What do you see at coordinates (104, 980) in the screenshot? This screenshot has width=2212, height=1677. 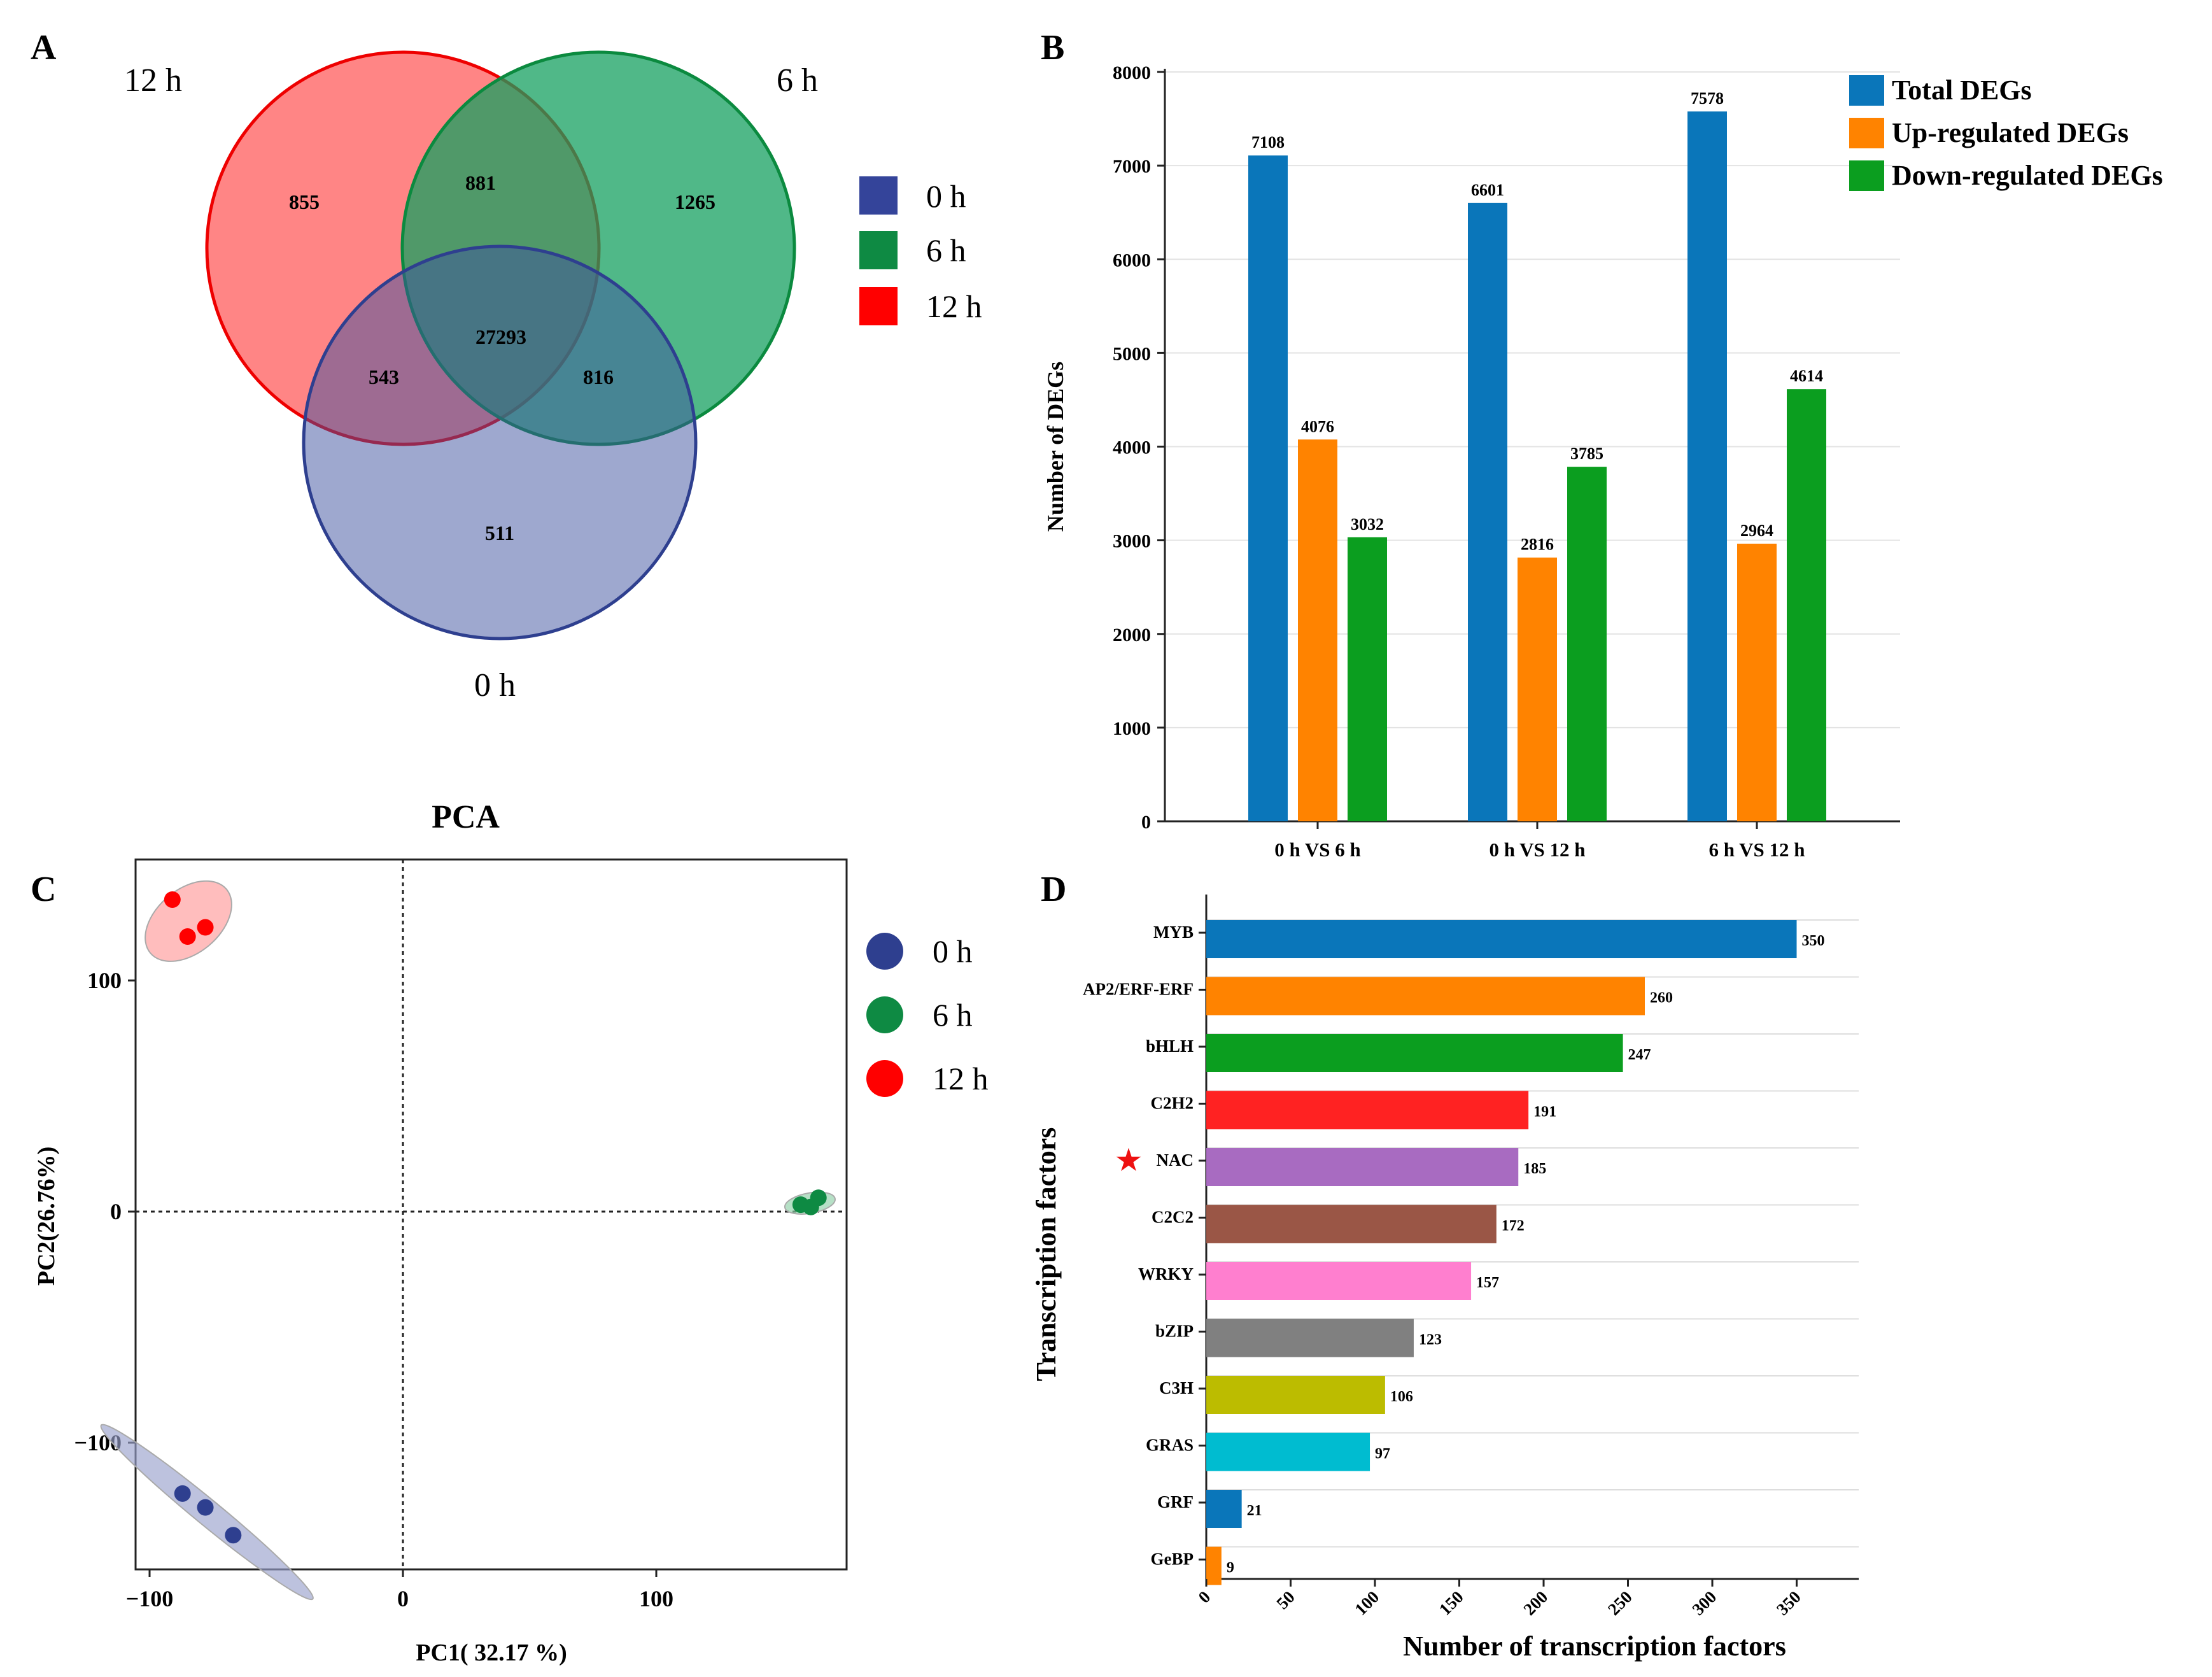 I see `c-y-tick-label: 100` at bounding box center [104, 980].